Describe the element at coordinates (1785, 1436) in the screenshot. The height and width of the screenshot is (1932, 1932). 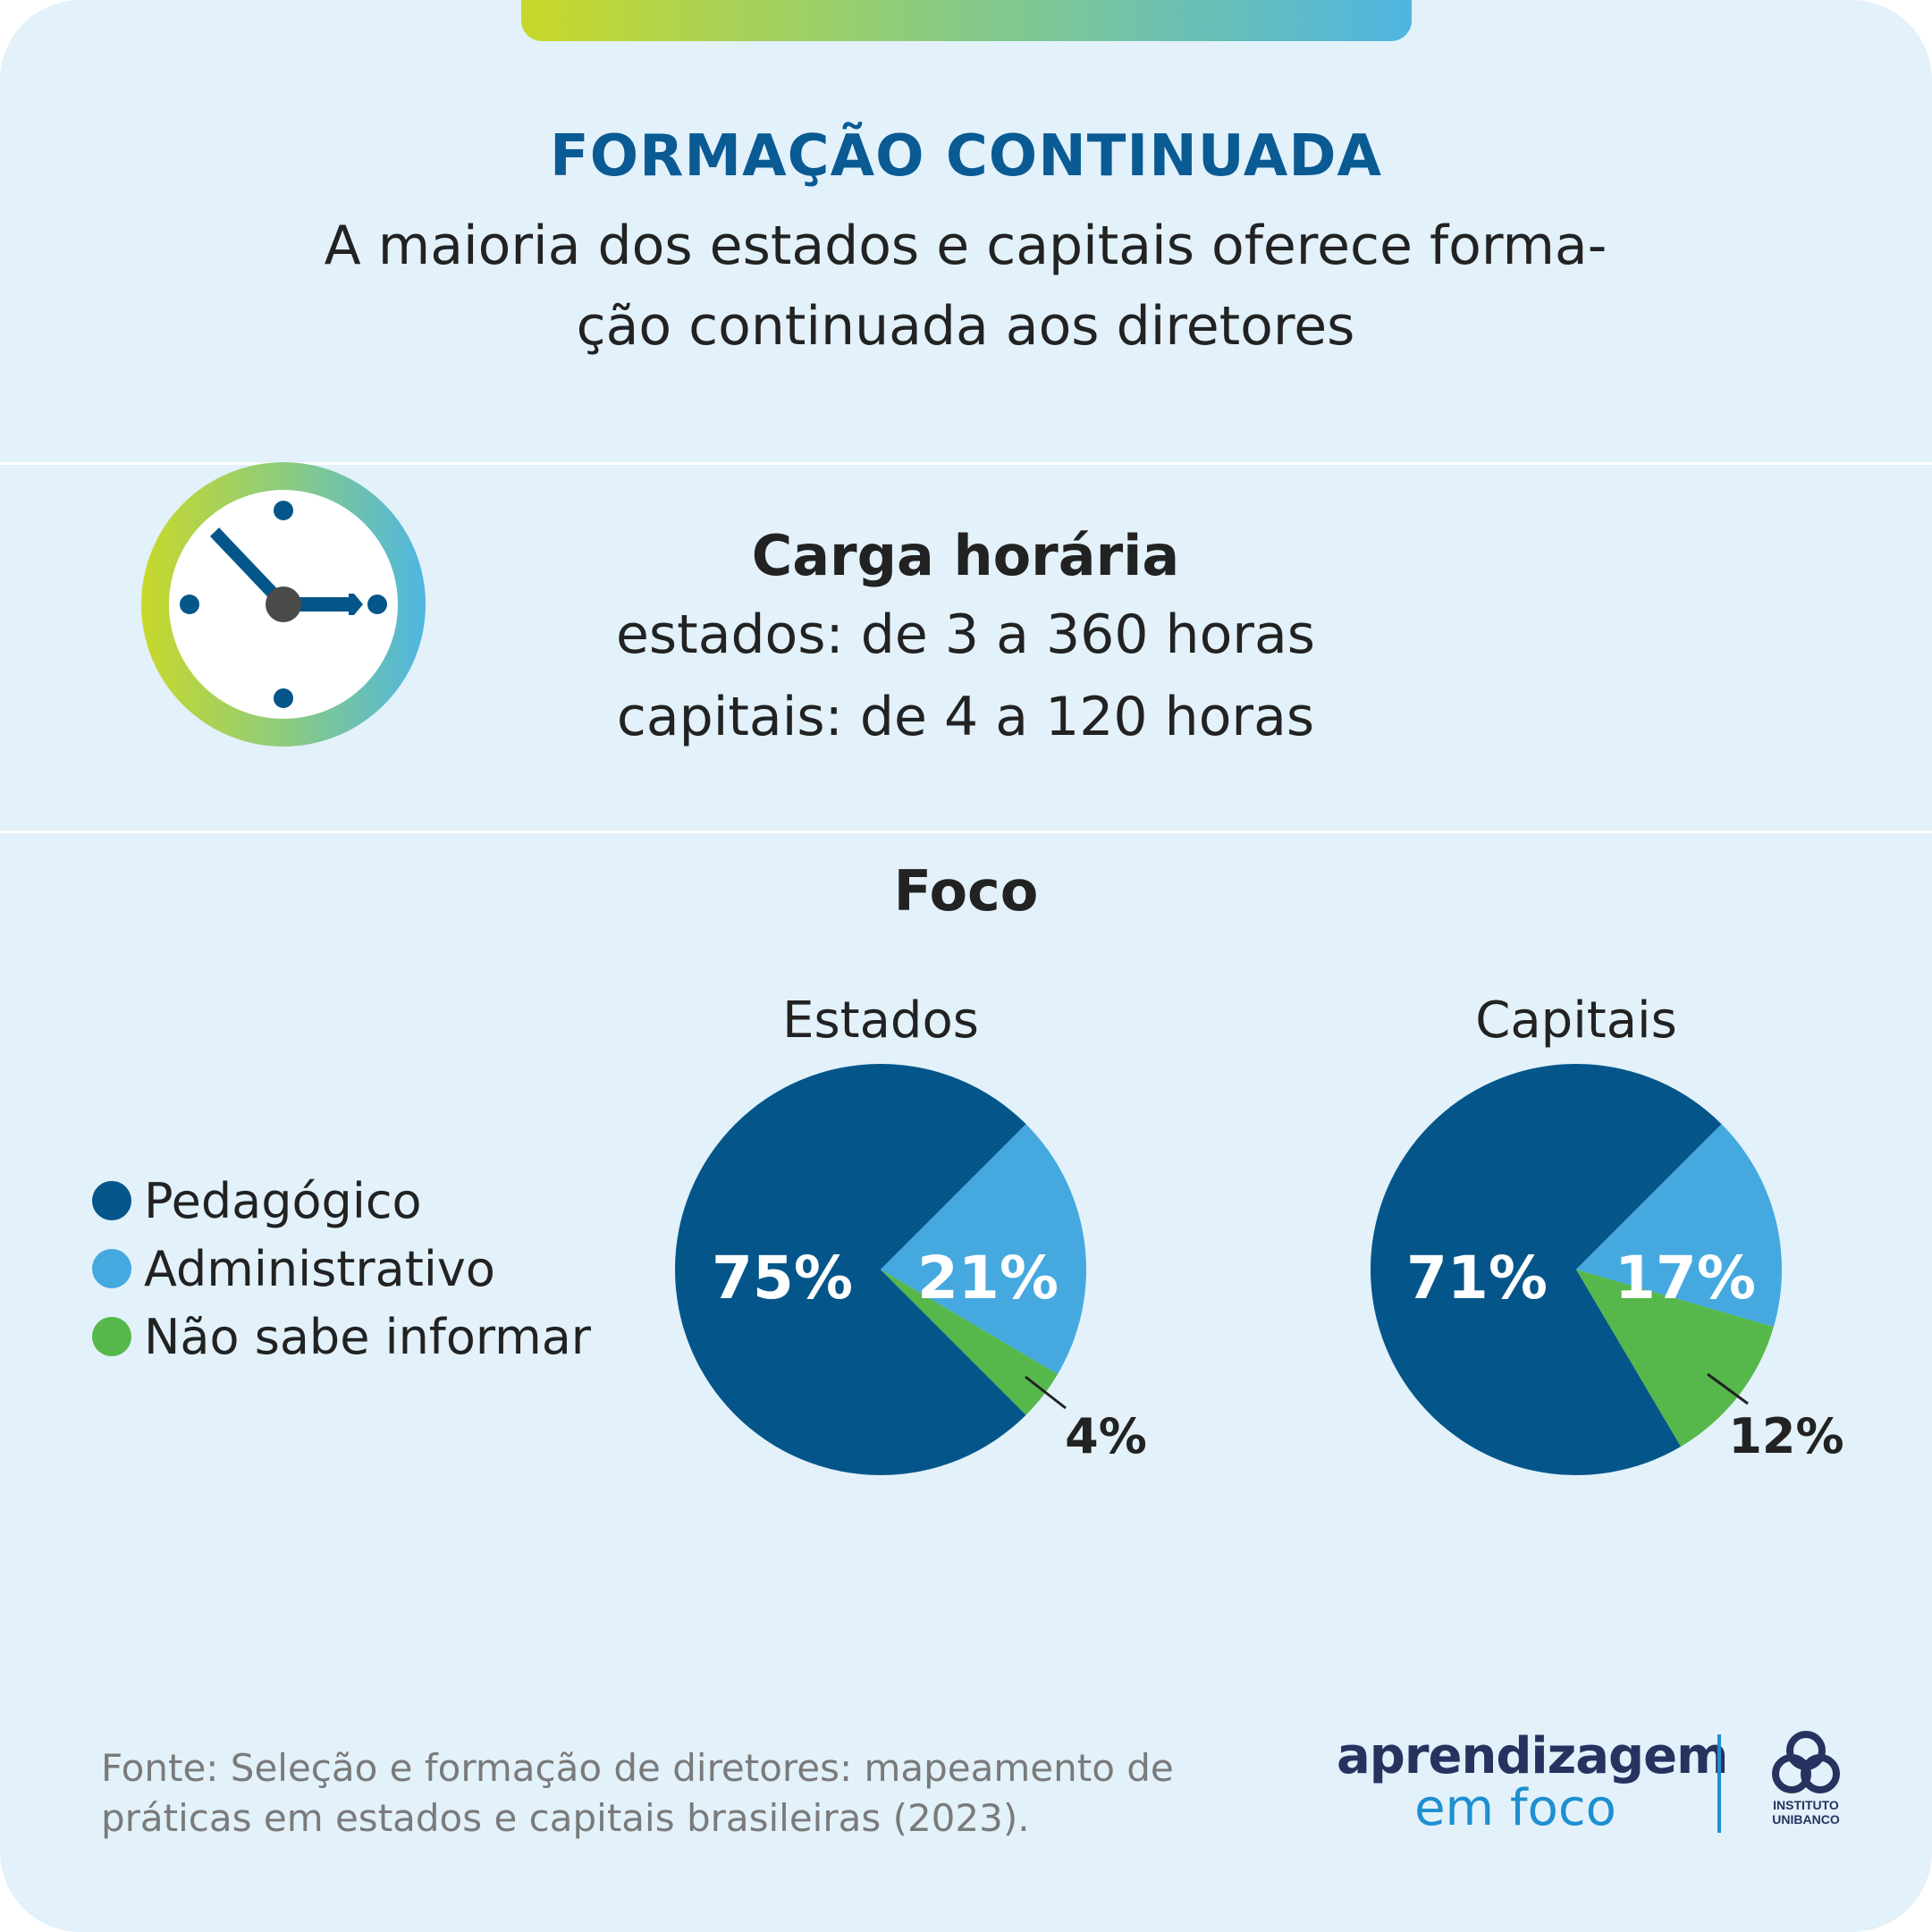
I see `pie-data-label: 12%` at that location.